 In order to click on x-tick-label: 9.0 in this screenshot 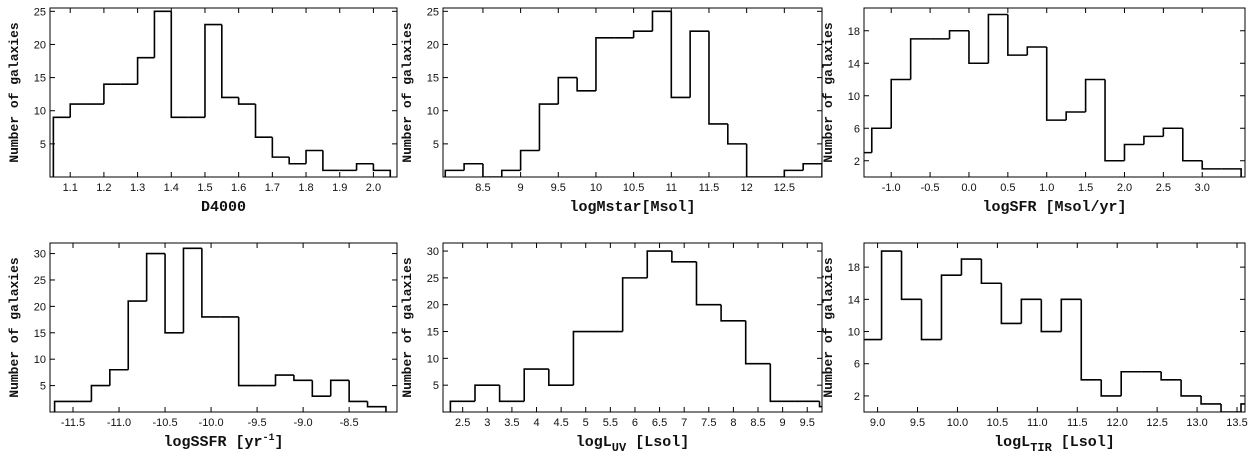, I will do `click(877, 423)`.